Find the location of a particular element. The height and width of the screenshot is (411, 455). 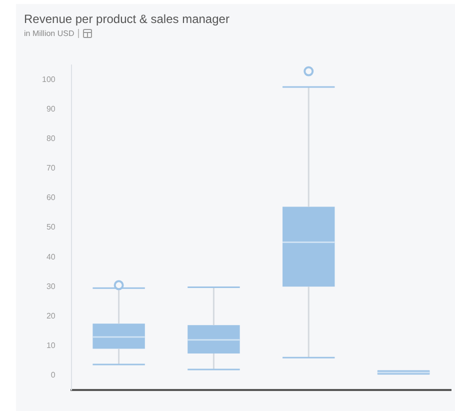

y-tick-label: 0 is located at coordinates (53, 375).